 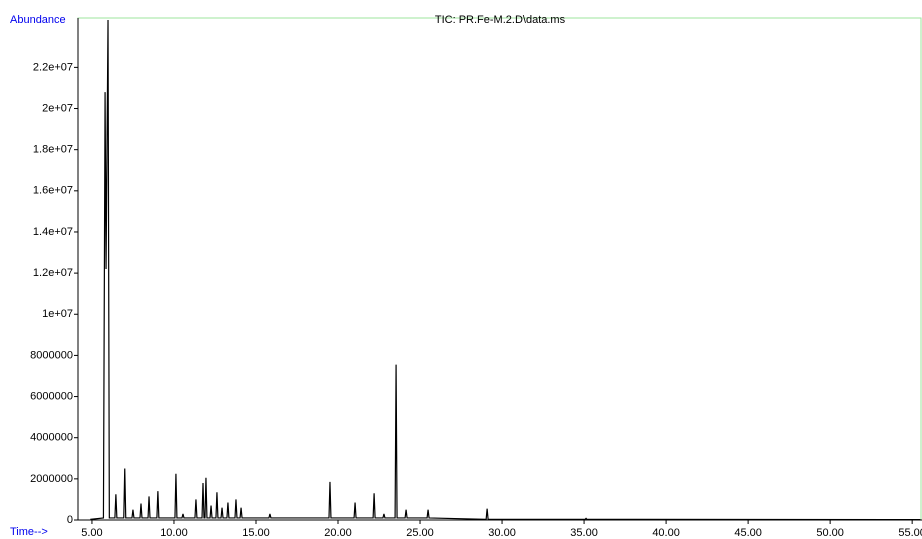 I want to click on y-tick-label: 2e+07, so click(x=57, y=108).